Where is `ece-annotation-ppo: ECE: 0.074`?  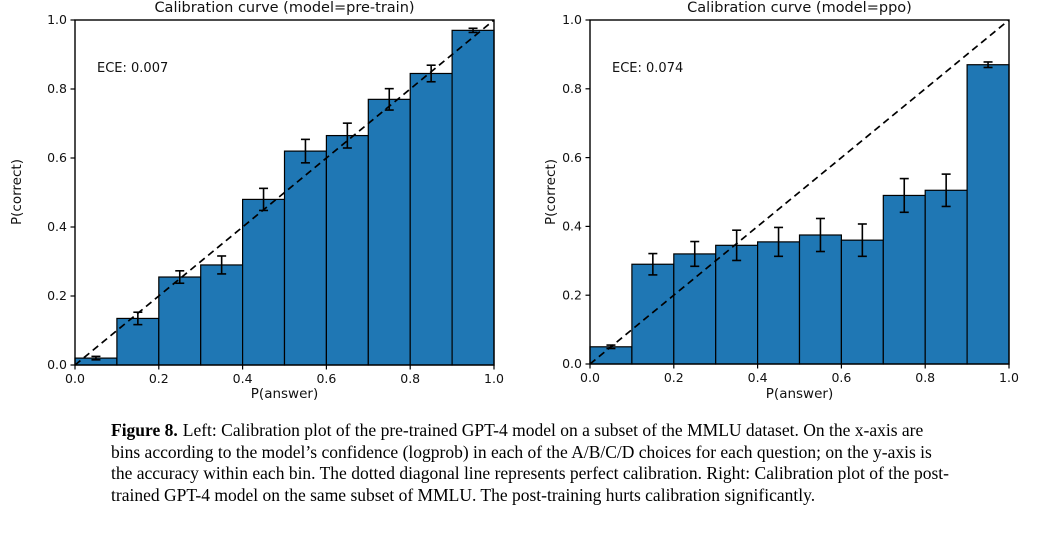
ece-annotation-ppo: ECE: 0.074 is located at coordinates (648, 68).